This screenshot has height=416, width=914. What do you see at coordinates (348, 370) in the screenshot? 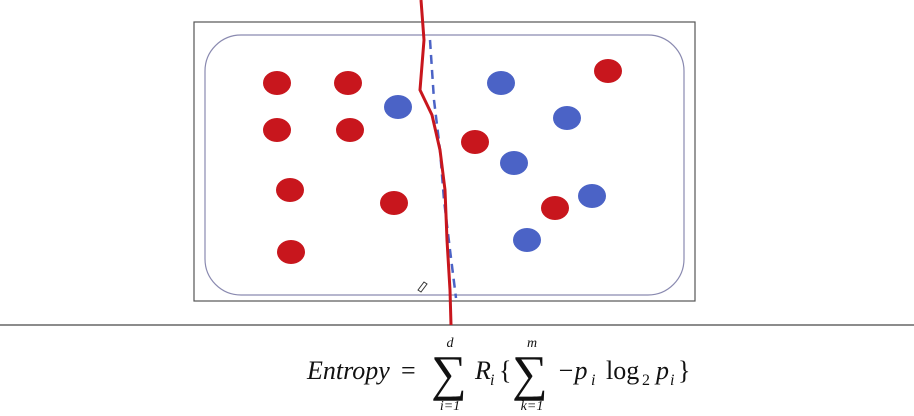
I see `formula-lhs: Entropy` at bounding box center [348, 370].